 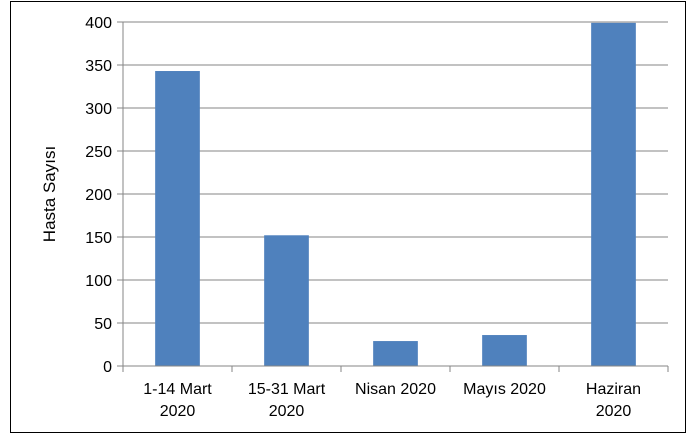 I want to click on y-tick-label: 200, so click(x=98, y=195).